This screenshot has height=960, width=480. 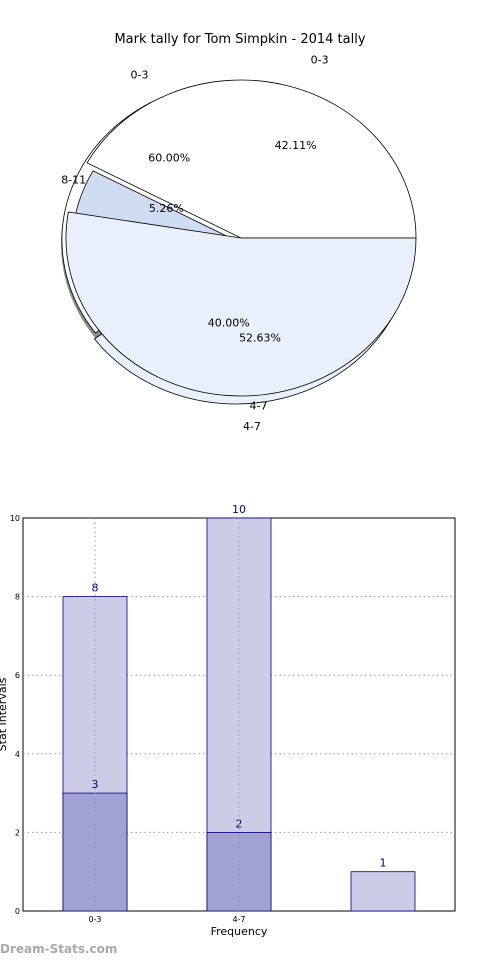 What do you see at coordinates (259, 405) in the screenshot?
I see `pie-label-1-1: 4-7` at bounding box center [259, 405].